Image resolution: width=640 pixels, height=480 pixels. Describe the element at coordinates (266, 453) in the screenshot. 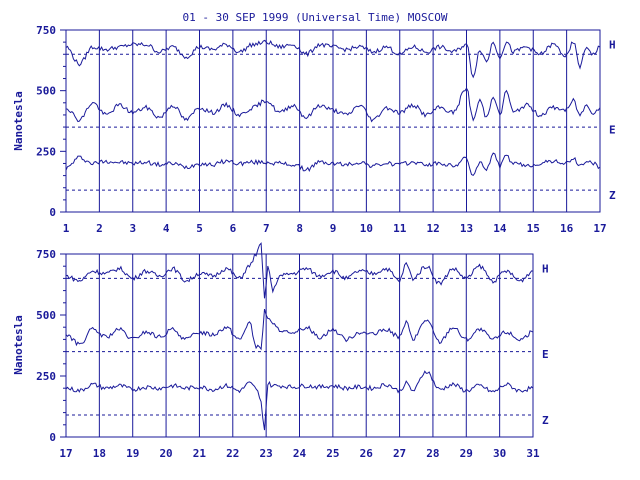

I see `x-tick-label: 23` at that location.